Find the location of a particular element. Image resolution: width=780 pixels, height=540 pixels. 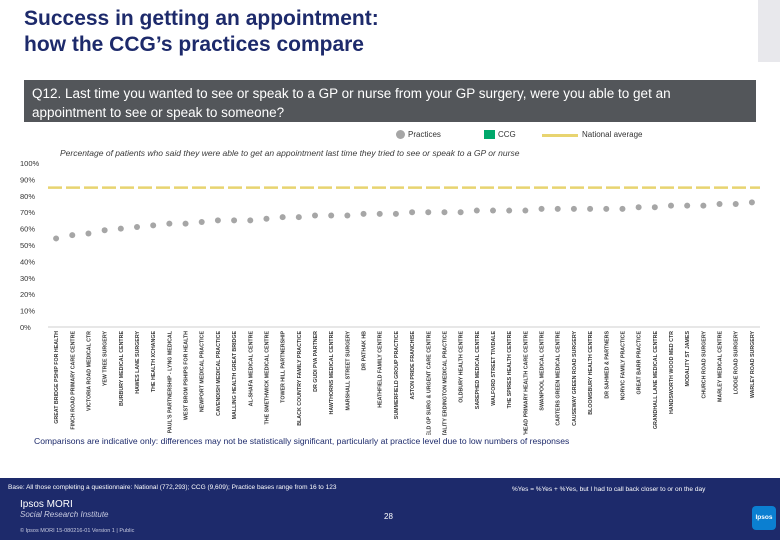

legend-practices: Practices is located at coordinates (424, 134).